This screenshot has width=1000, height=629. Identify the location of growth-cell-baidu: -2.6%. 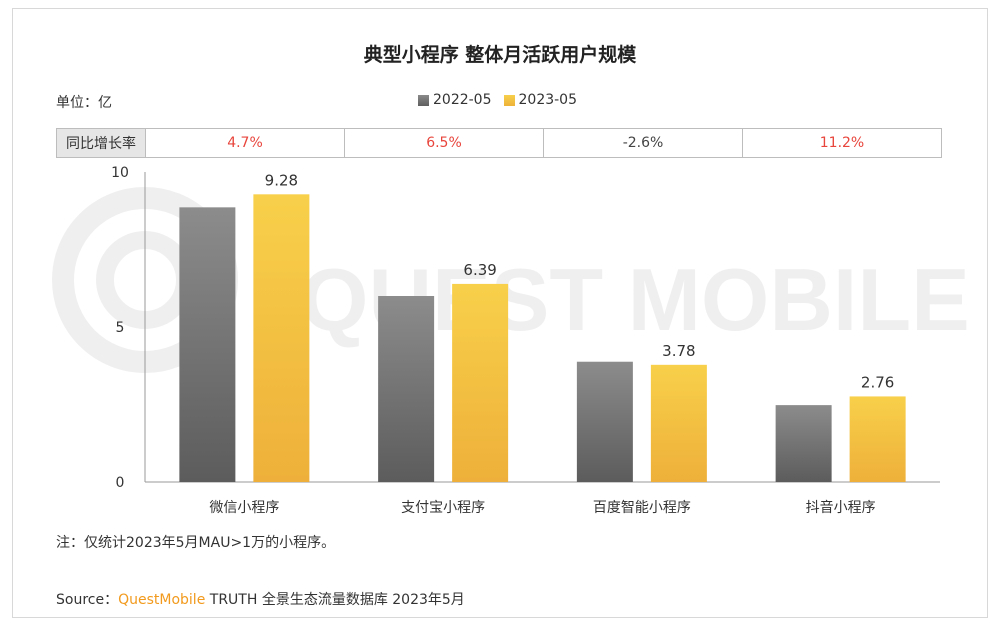
(643, 143).